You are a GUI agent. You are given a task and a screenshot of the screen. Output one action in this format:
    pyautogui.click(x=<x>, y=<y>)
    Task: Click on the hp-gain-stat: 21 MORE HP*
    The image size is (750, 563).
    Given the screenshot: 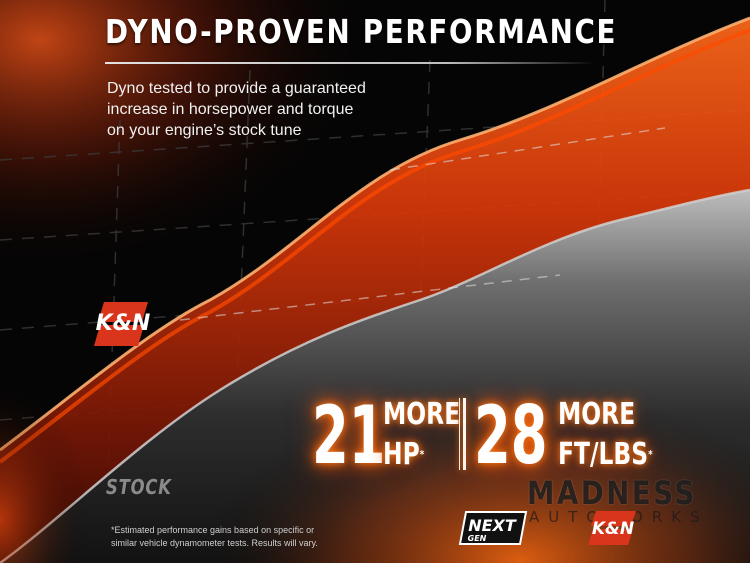 What is the action you would take?
    pyautogui.click(x=387, y=436)
    